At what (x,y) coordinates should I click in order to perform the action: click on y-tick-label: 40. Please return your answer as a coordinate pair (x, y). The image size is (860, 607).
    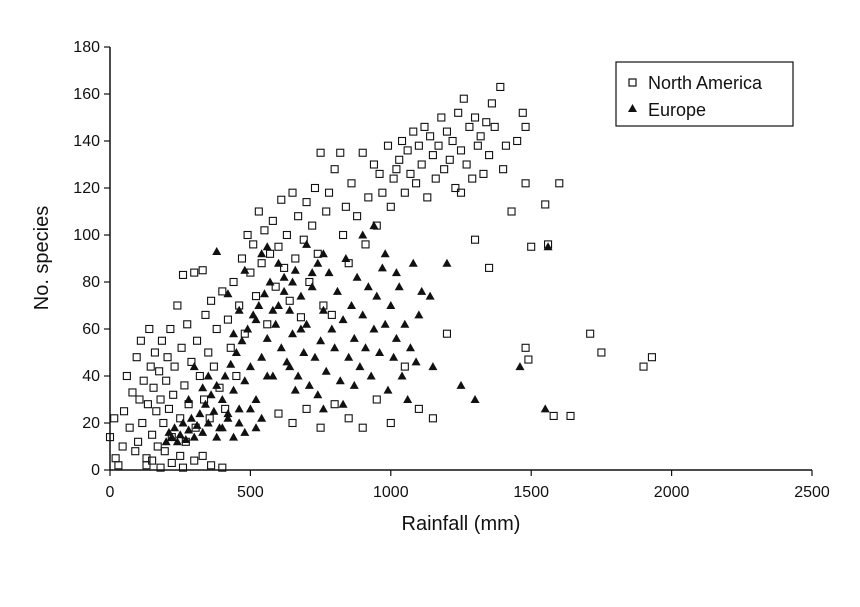
    Looking at the image, I should click on (91, 376).